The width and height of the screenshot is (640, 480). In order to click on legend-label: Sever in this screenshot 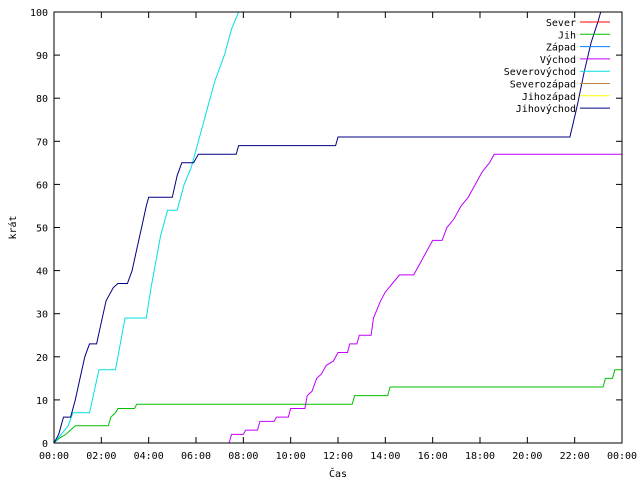, I will do `click(561, 23)`.